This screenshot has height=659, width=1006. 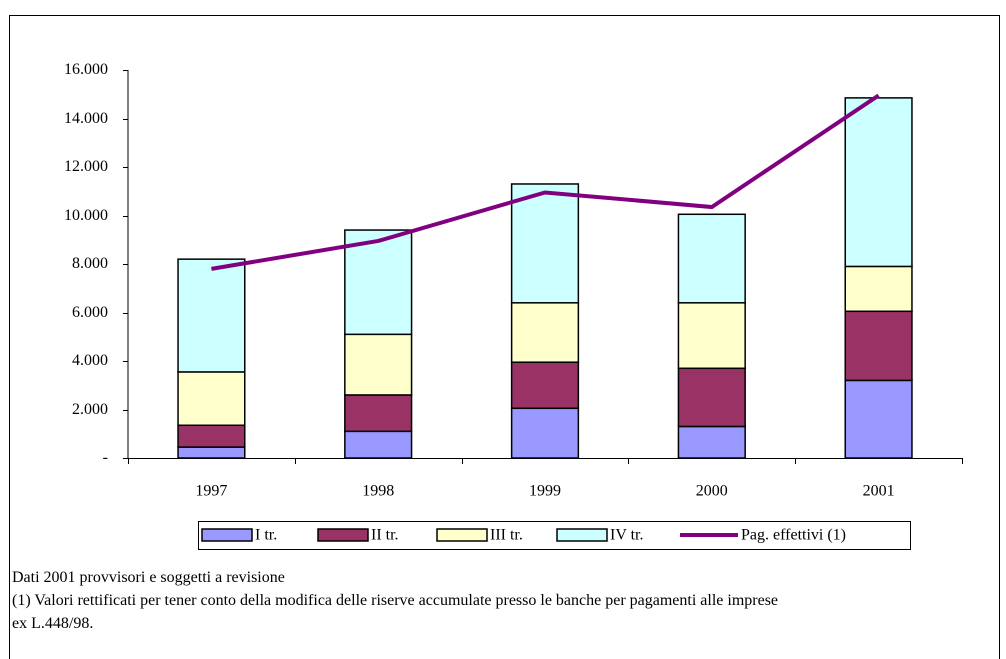 What do you see at coordinates (90, 312) in the screenshot?
I see `y-tick-label: 6.000` at bounding box center [90, 312].